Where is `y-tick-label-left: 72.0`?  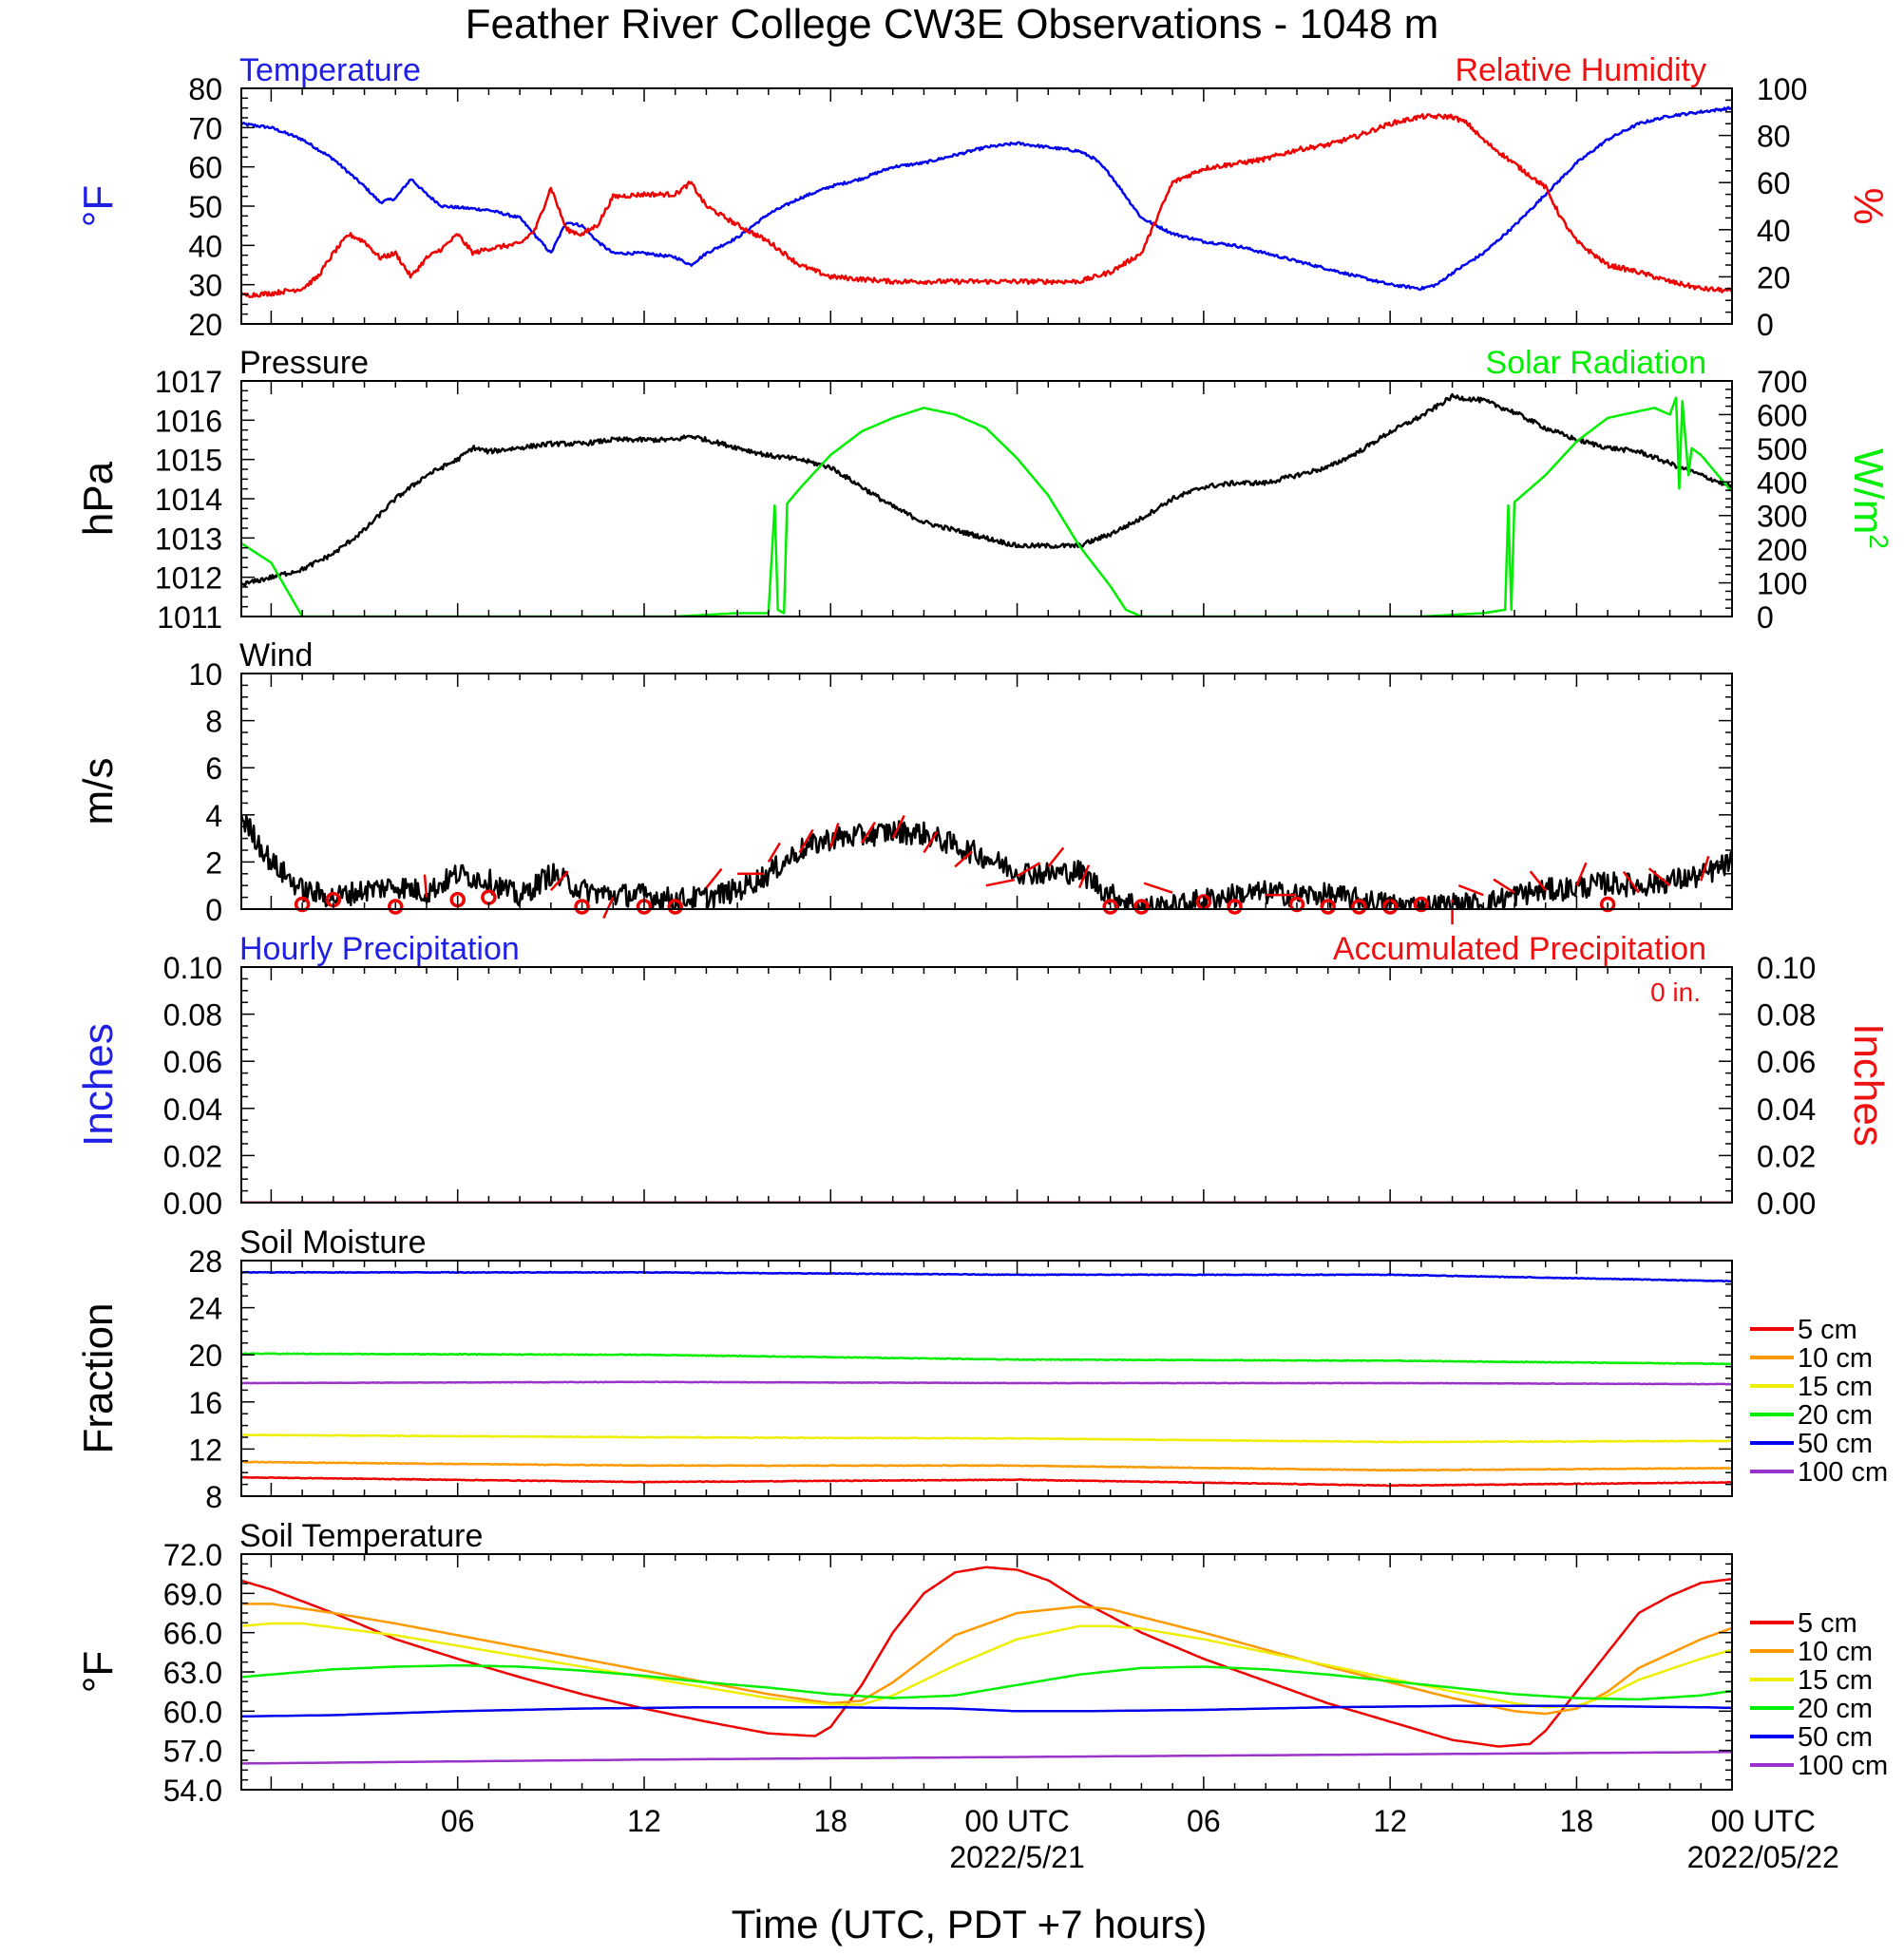
y-tick-label-left: 72.0 is located at coordinates (193, 1555).